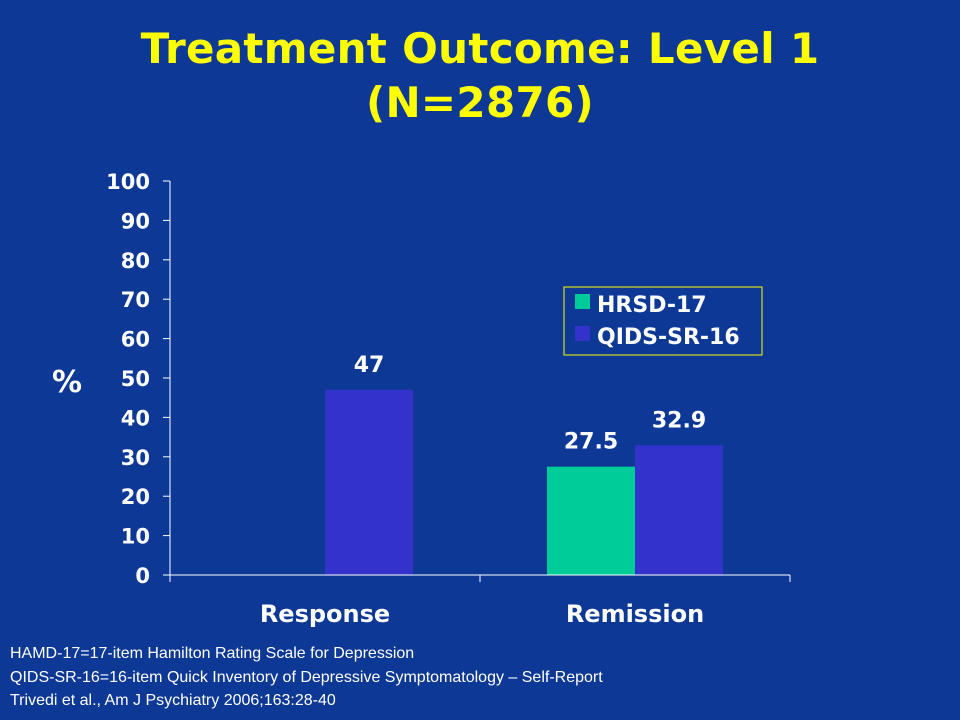 This screenshot has width=960, height=720. I want to click on y-tick-label: 10, so click(135, 537).